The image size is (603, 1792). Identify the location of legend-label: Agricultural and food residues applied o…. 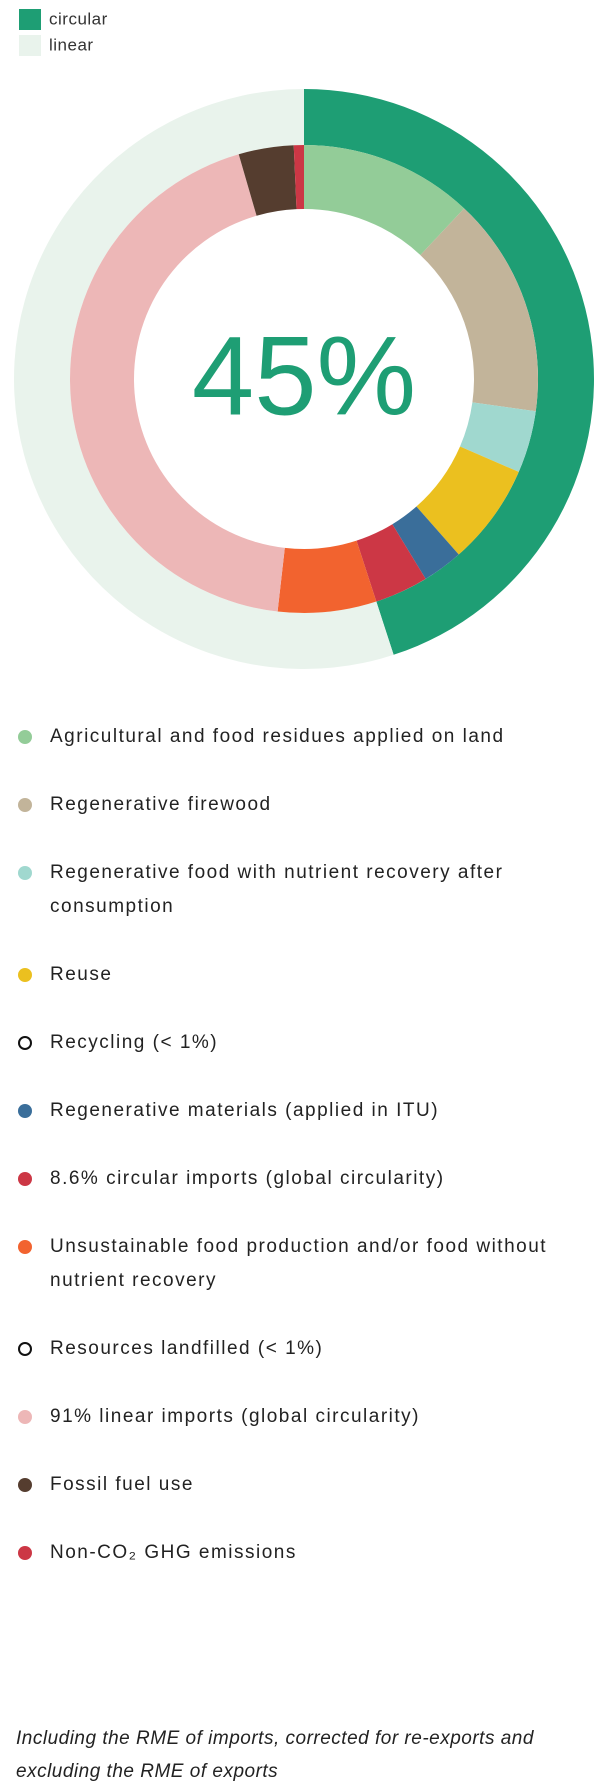
(277, 736).